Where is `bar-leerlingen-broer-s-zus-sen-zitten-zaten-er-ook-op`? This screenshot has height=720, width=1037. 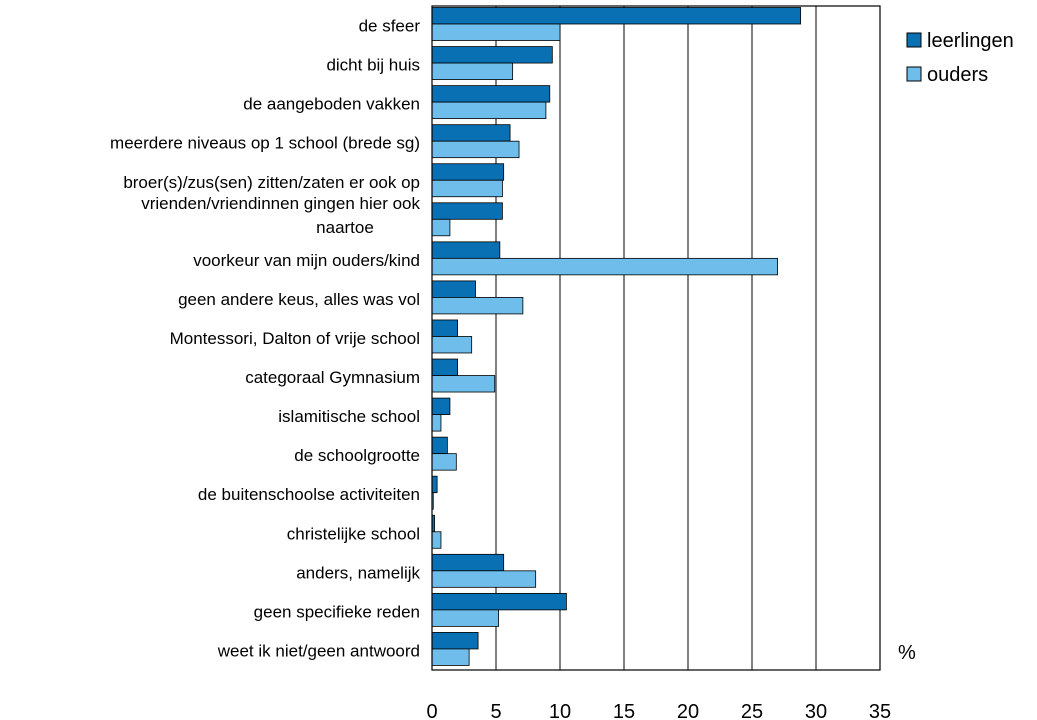 bar-leerlingen-broer-s-zus-sen-zitten-zaten-er-ook-op is located at coordinates (468, 172).